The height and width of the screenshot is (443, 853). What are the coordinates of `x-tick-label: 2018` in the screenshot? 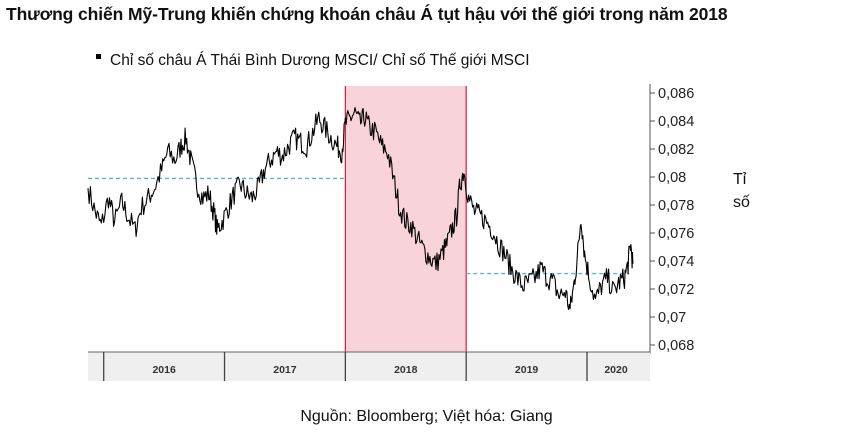 It's located at (406, 370).